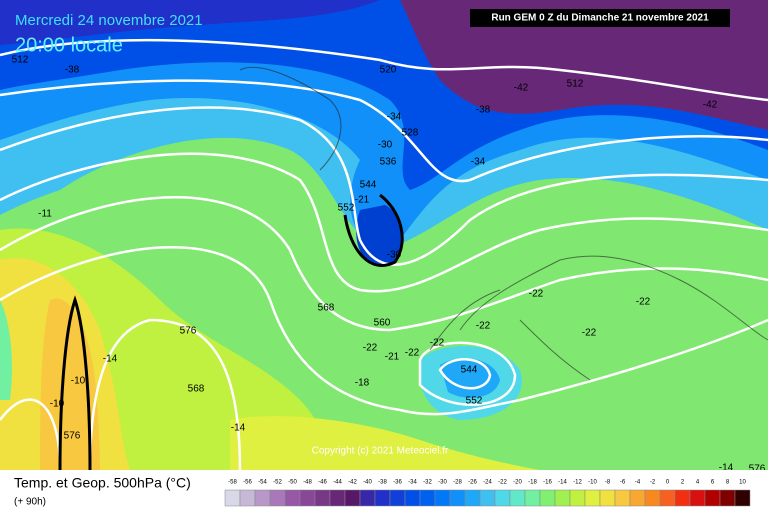 This screenshot has height=512, width=768. I want to click on scale-label: 8, so click(728, 483).